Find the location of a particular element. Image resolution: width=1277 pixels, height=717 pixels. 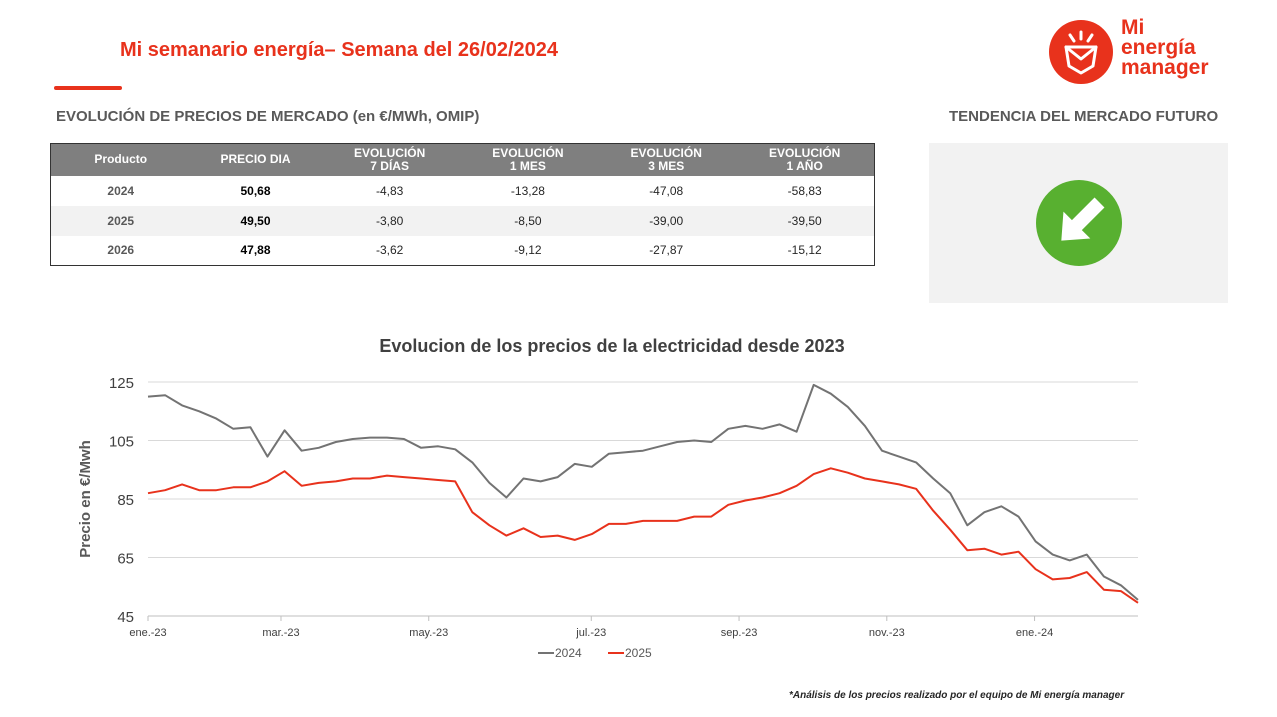

trend-section-title: TENDENCIA DEL MERCADO FUTURO is located at coordinates (1084, 116).